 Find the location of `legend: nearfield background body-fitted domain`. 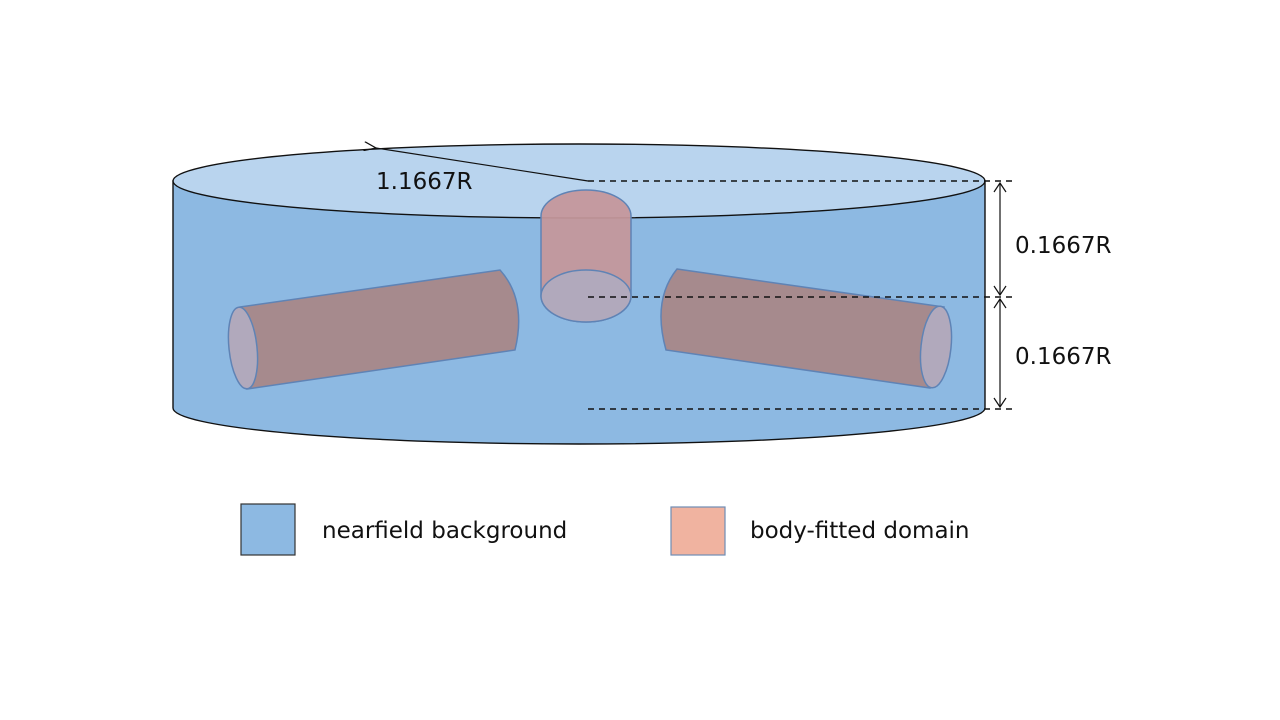

legend: nearfield background body-fitted domain is located at coordinates (605, 529).